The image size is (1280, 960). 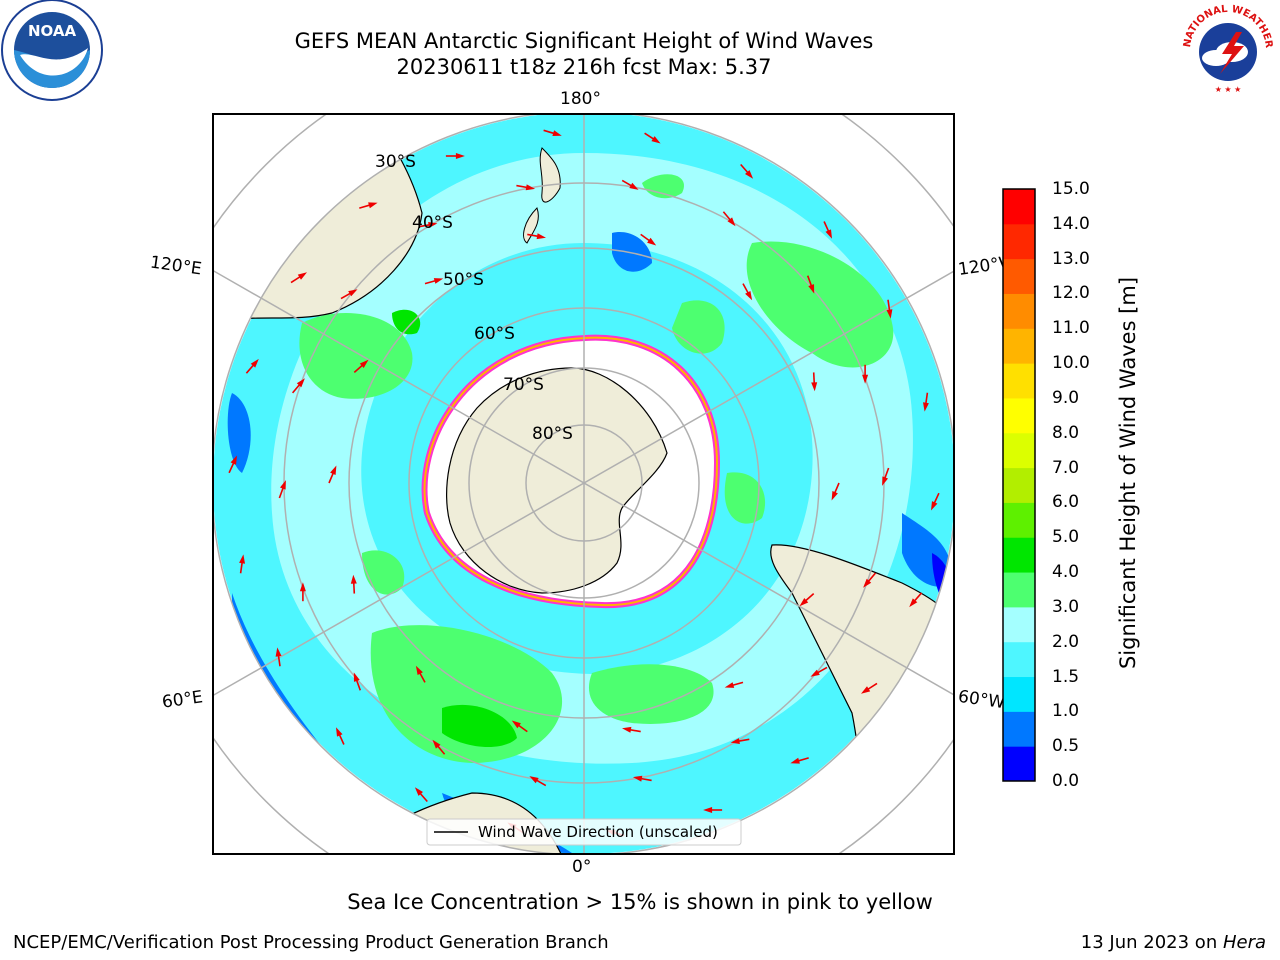 I want to click on colorbar-tick-label: 1.0, so click(x=1066, y=711).